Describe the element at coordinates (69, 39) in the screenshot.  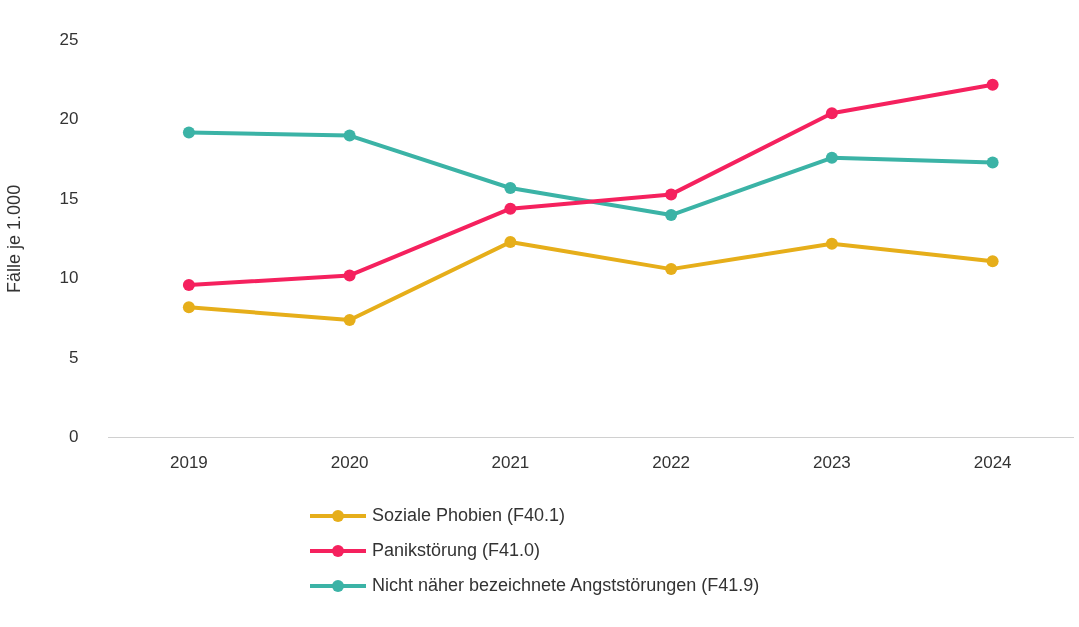
I see `y-tick-label: 25` at that location.